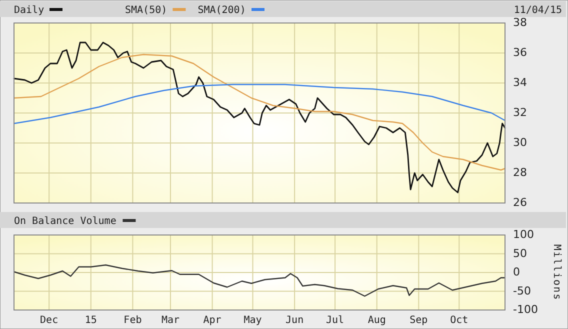 This screenshot has width=568, height=329. Describe the element at coordinates (65, 221) in the screenshot. I see `legend-label: On Balance Volume` at that location.